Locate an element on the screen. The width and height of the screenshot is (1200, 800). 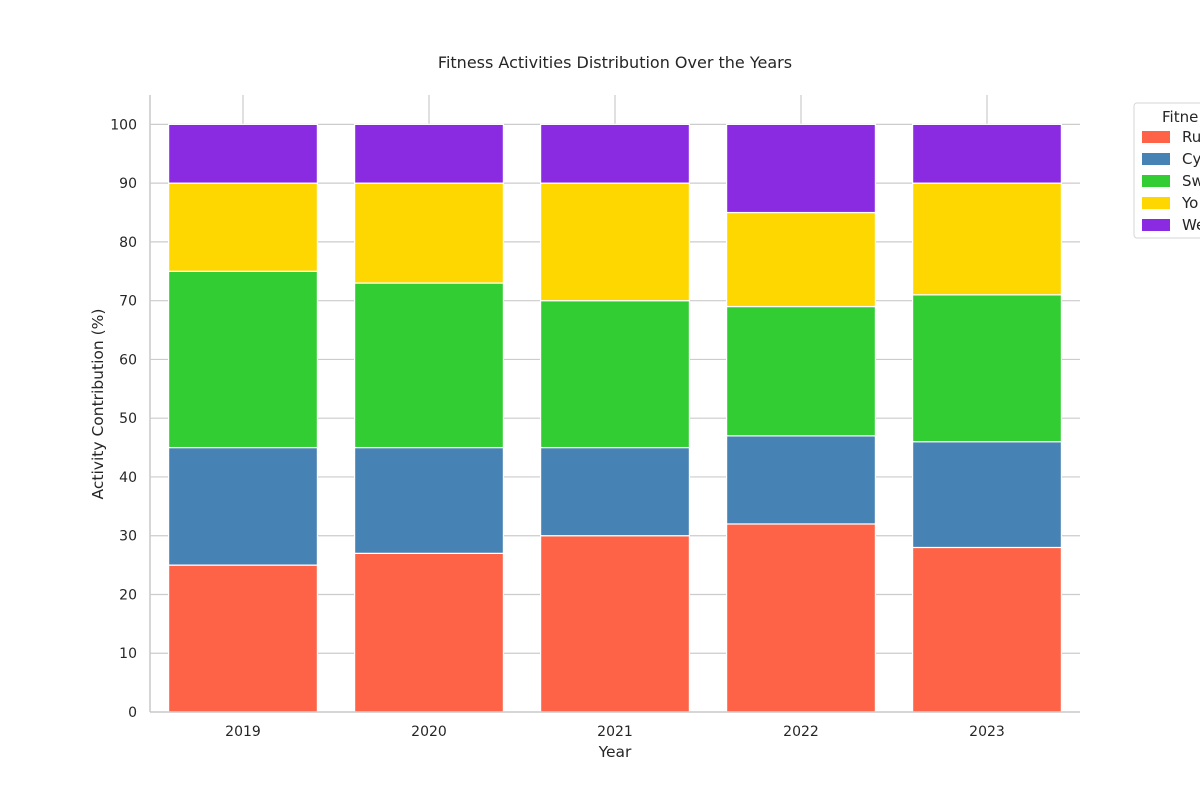
y-tick-label: 100 is located at coordinates (123, 125).